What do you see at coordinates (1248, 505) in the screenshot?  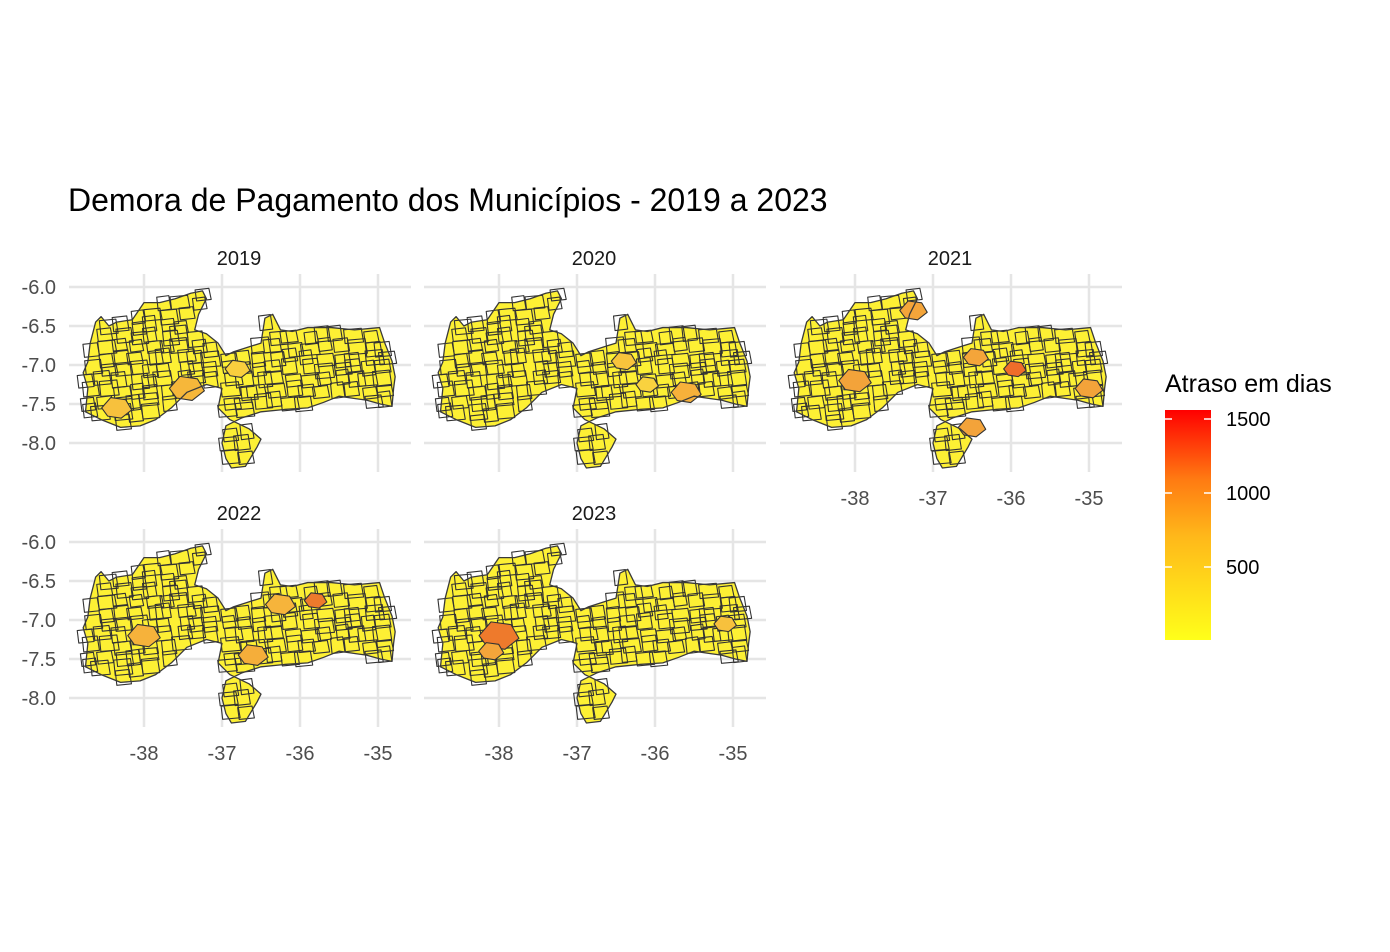 I see `legend: Atraso em dias 1500 1000 500` at bounding box center [1248, 505].